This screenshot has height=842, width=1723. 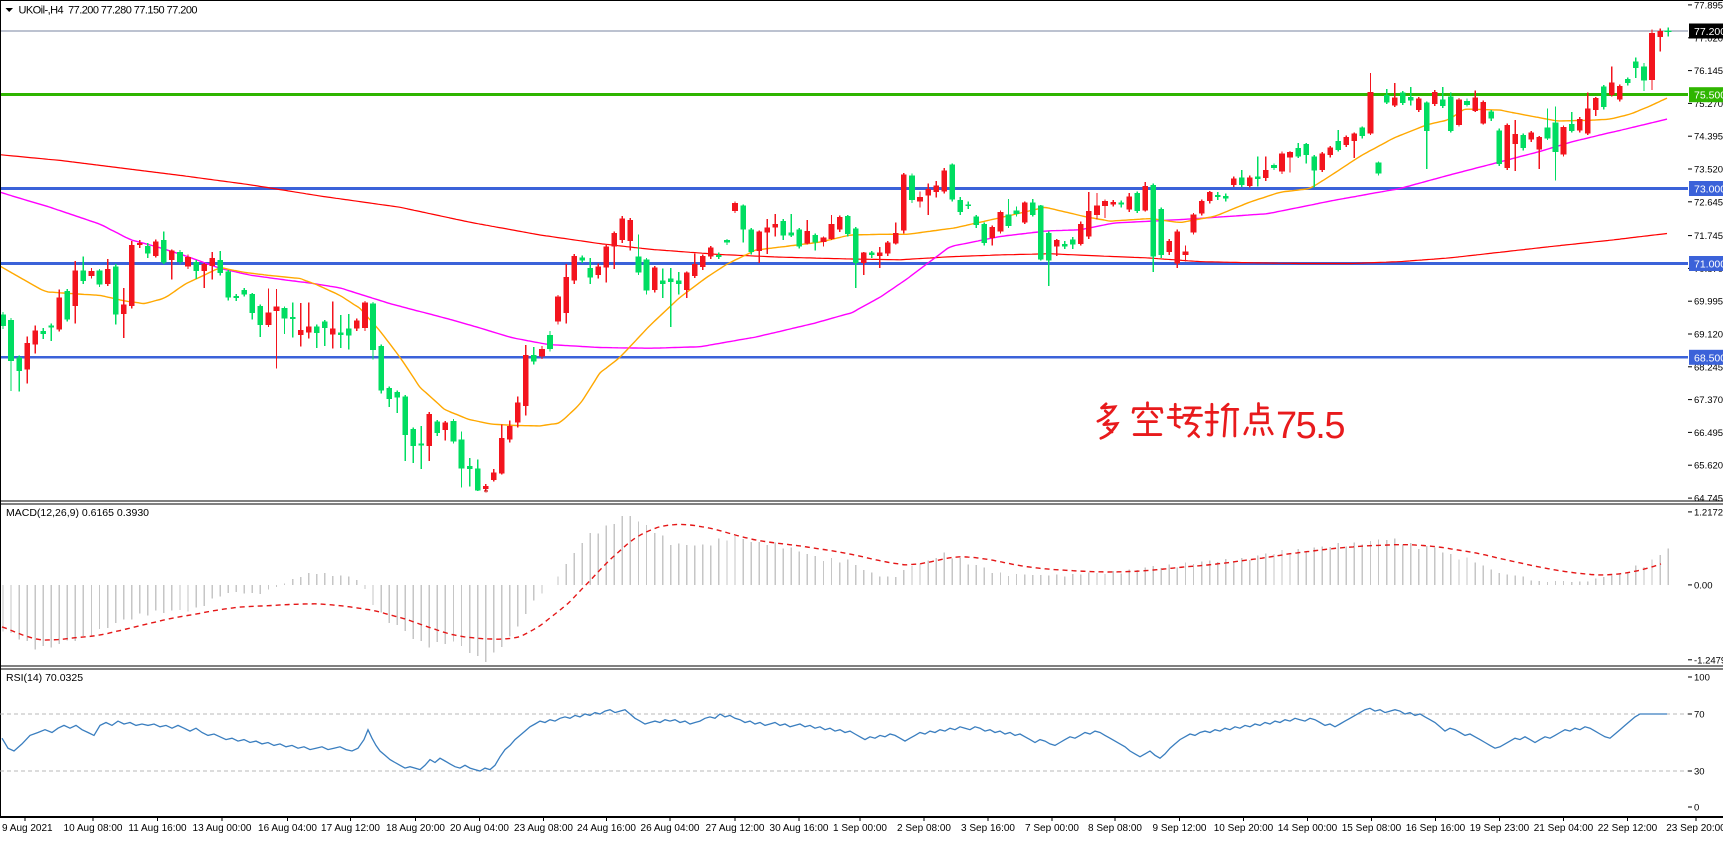 What do you see at coordinates (1708, 499) in the screenshot?
I see `svg-text: 64.745` at bounding box center [1708, 499].